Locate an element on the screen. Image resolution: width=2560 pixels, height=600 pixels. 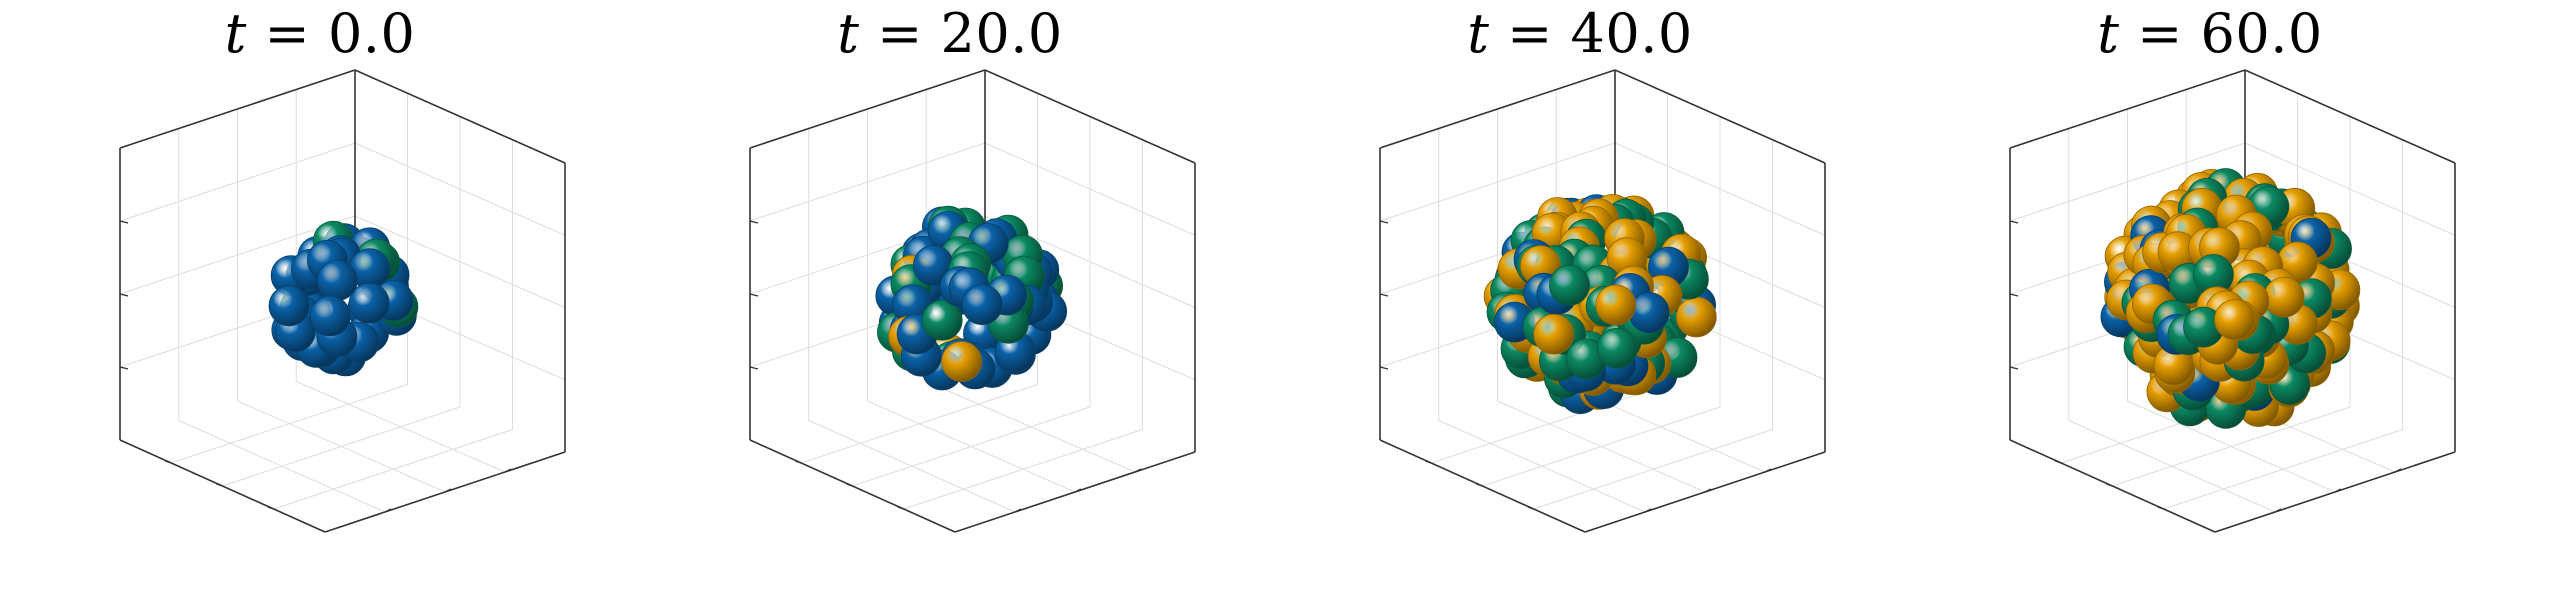
axes-grid is located at coordinates (972, 301).